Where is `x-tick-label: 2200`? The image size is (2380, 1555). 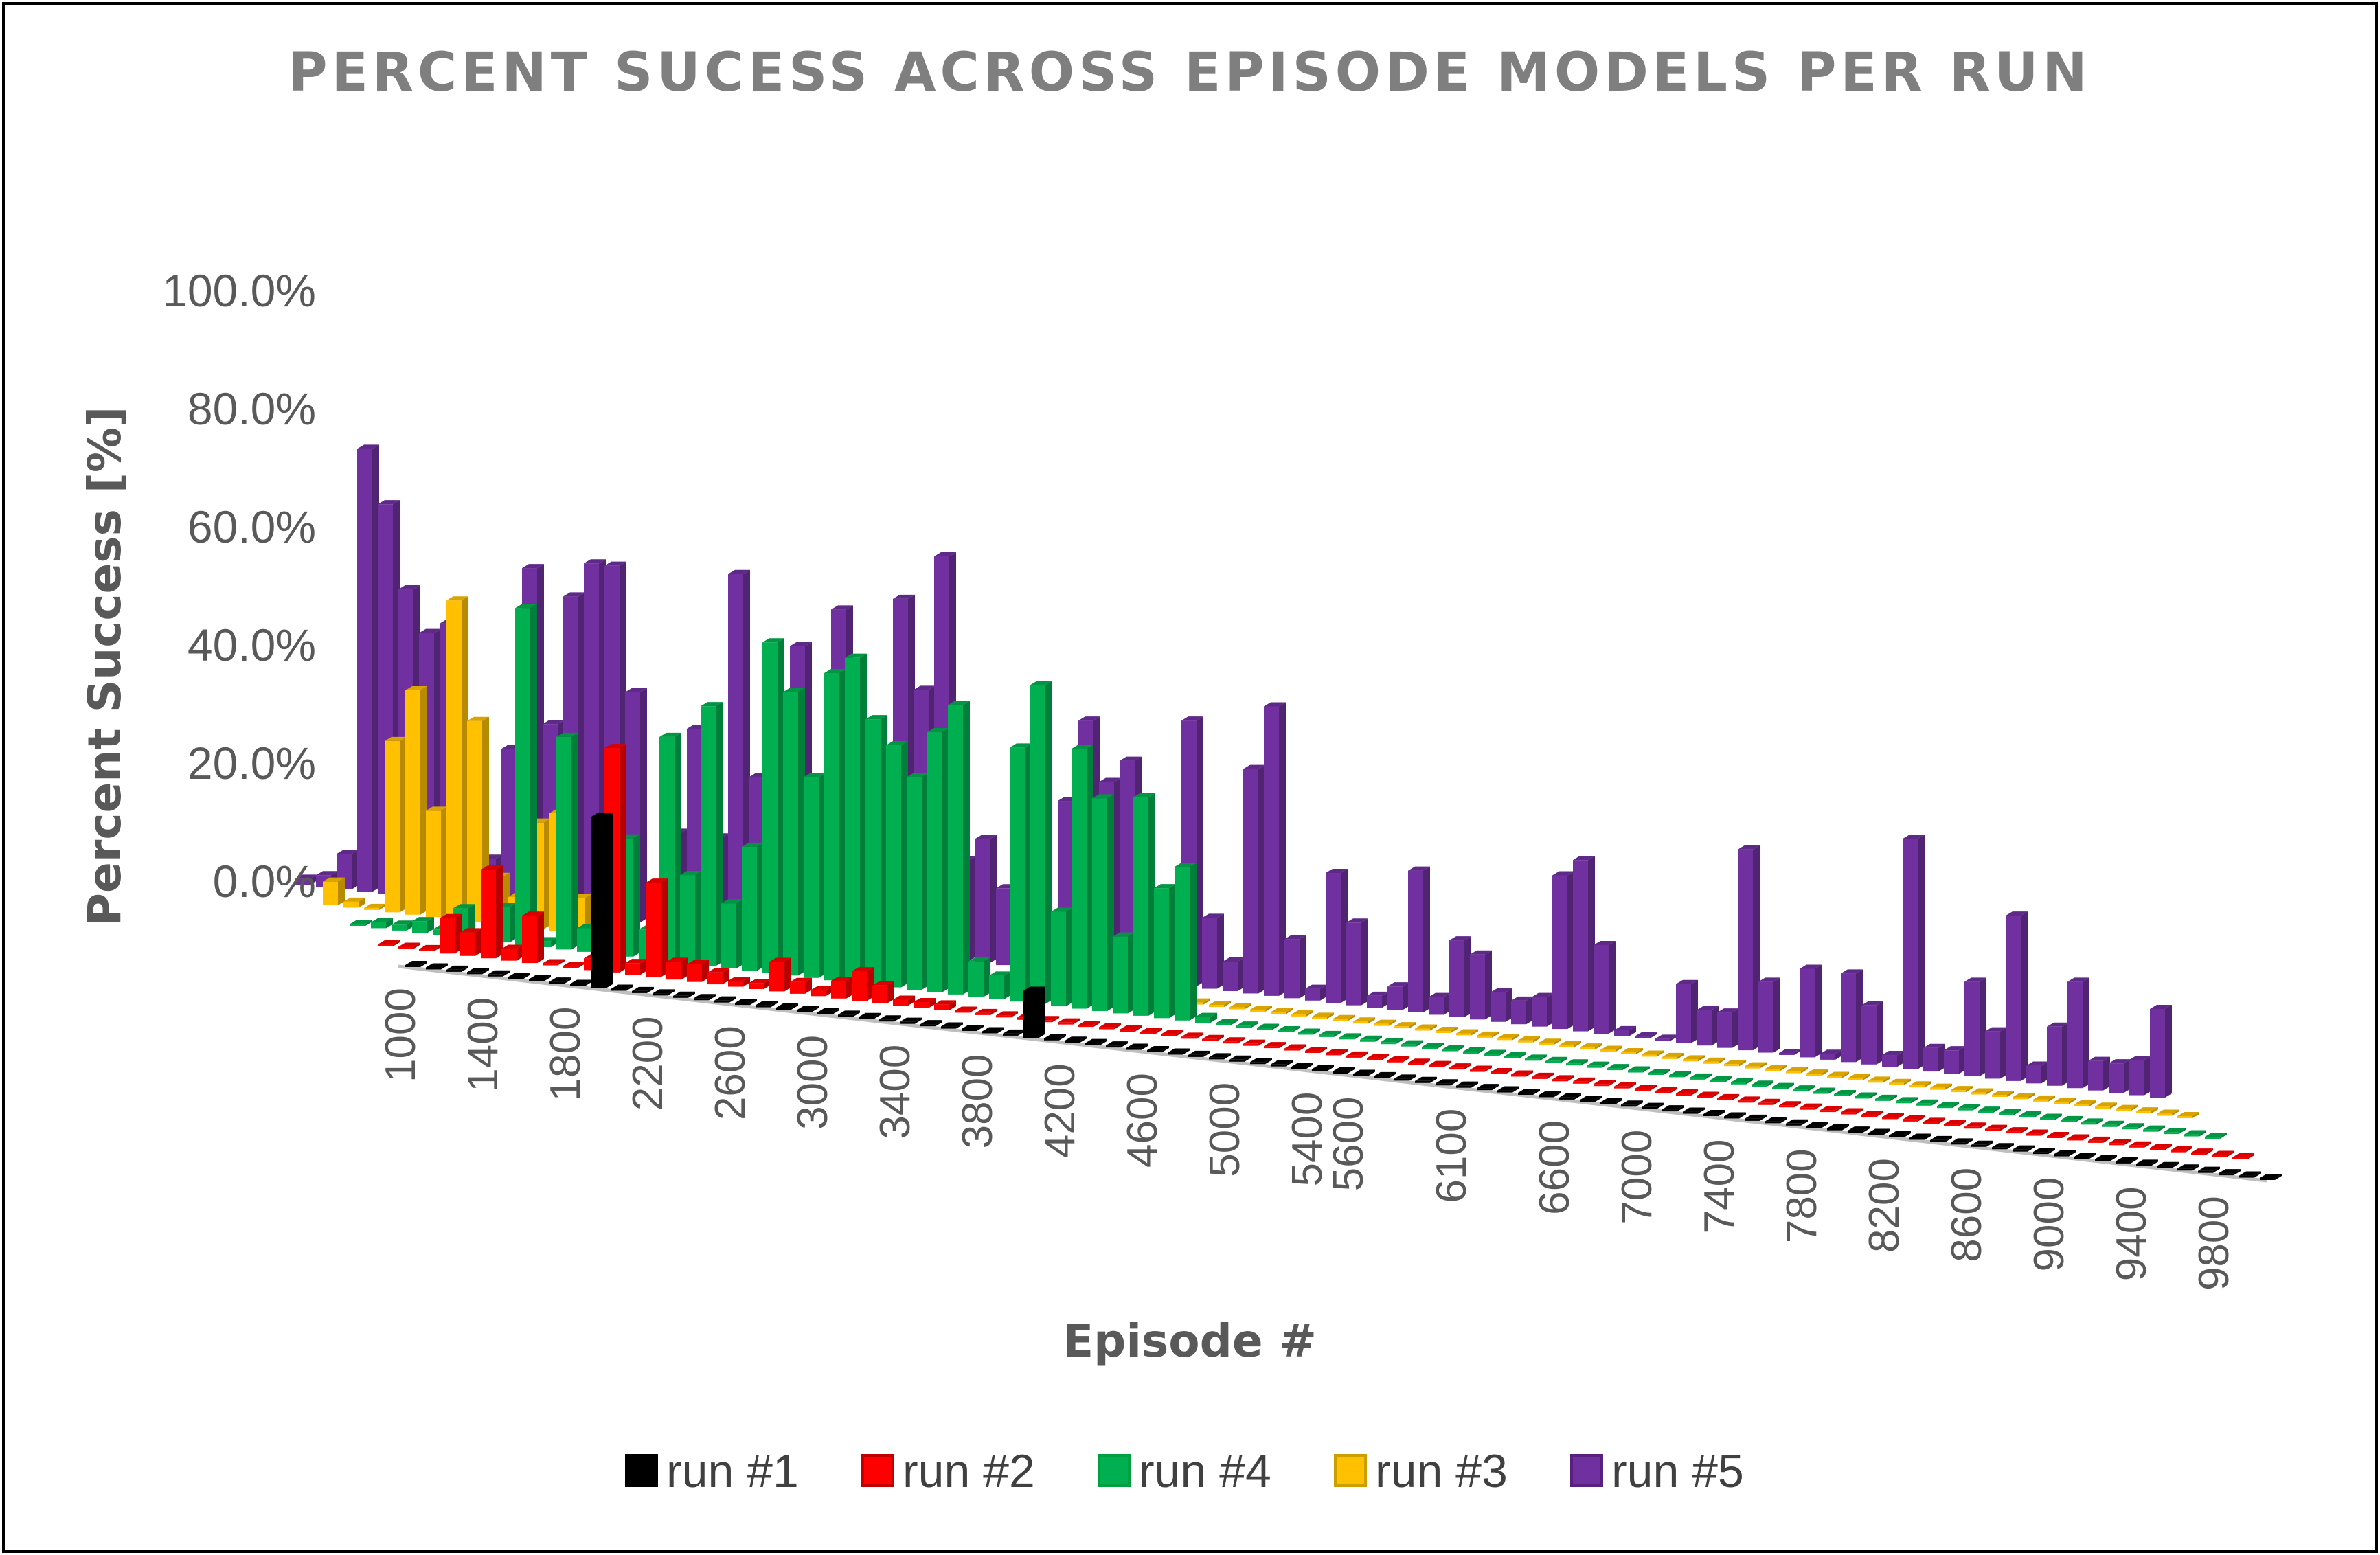
x-tick-label: 2200 is located at coordinates (648, 1063).